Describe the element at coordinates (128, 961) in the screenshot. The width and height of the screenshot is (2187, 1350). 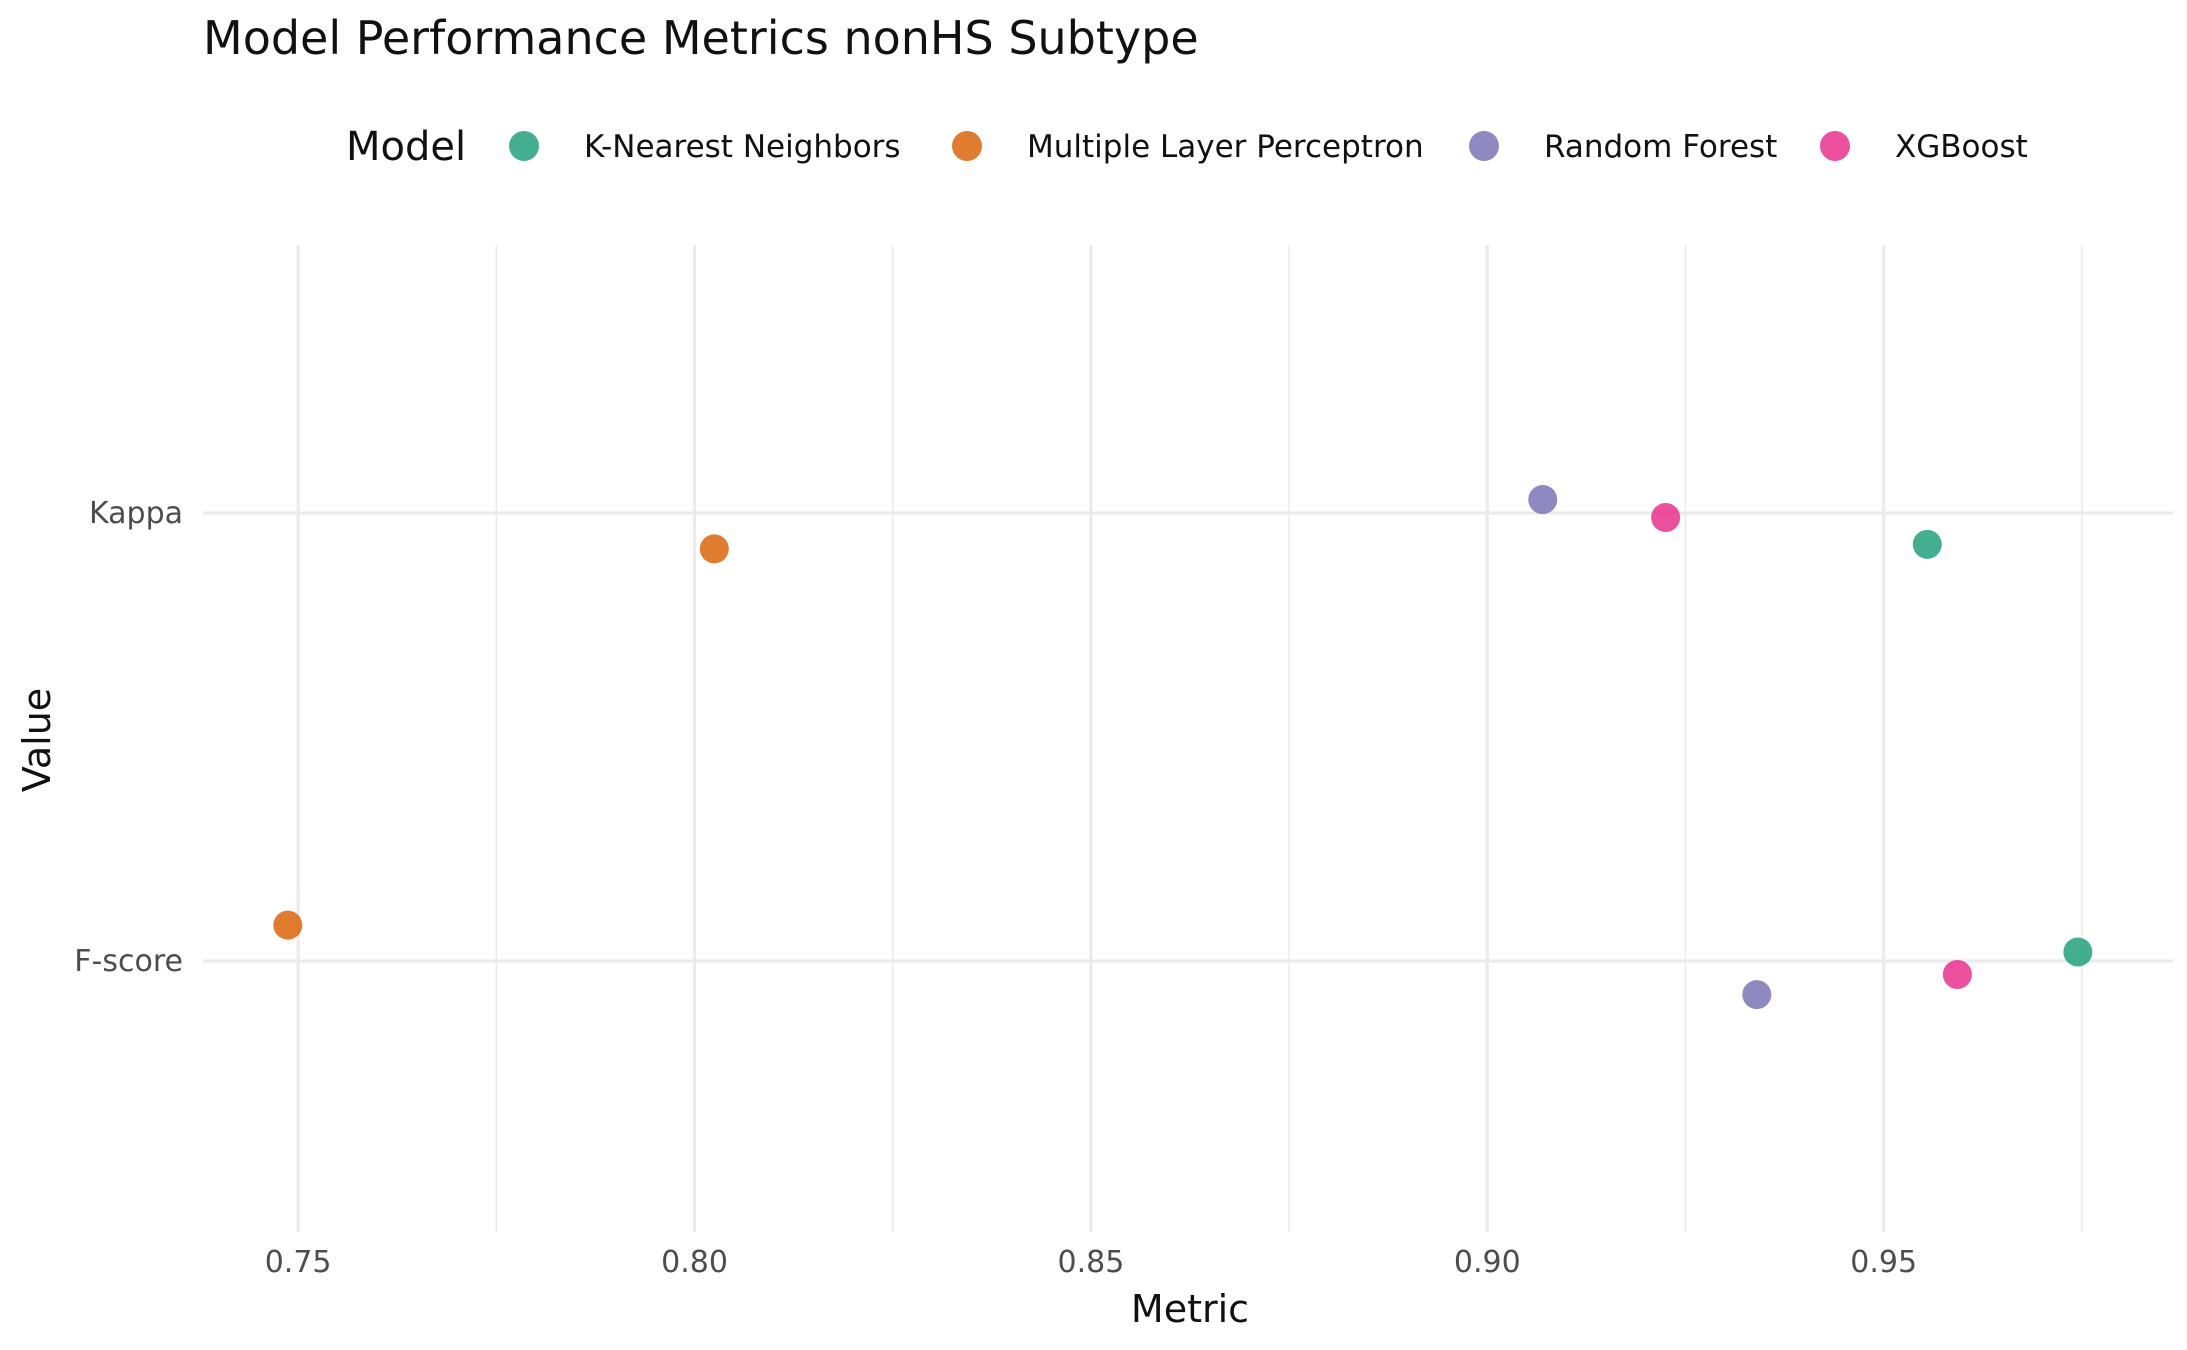
I see `y-tick-label: F-score` at that location.